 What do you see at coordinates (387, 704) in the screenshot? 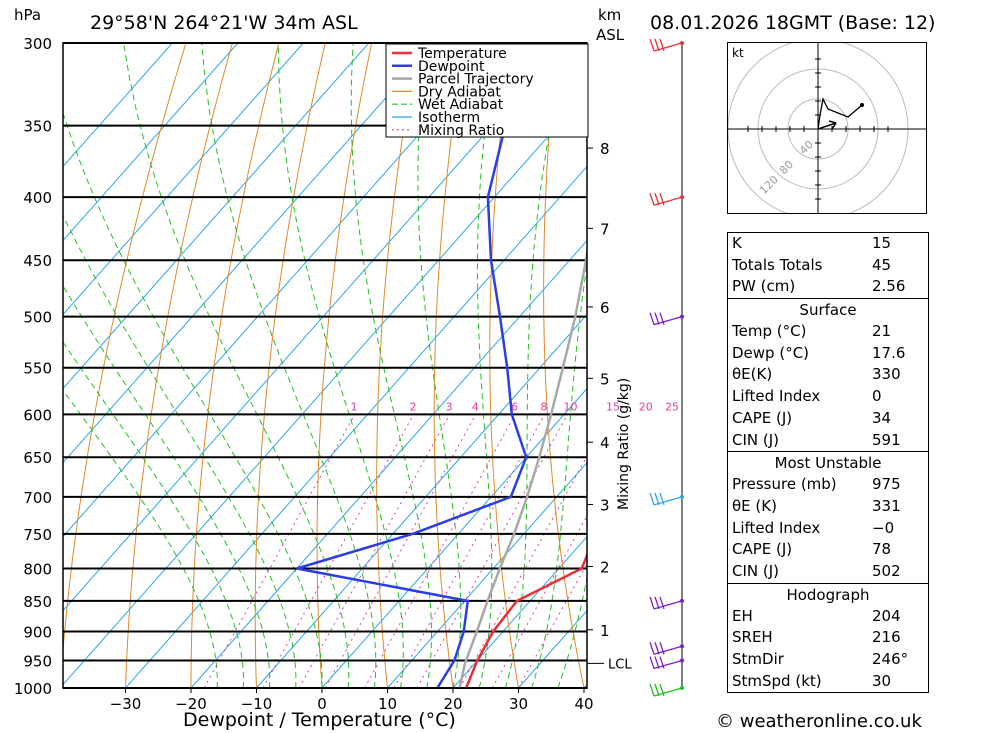
I see `x-tick-label: 10` at bounding box center [387, 704].